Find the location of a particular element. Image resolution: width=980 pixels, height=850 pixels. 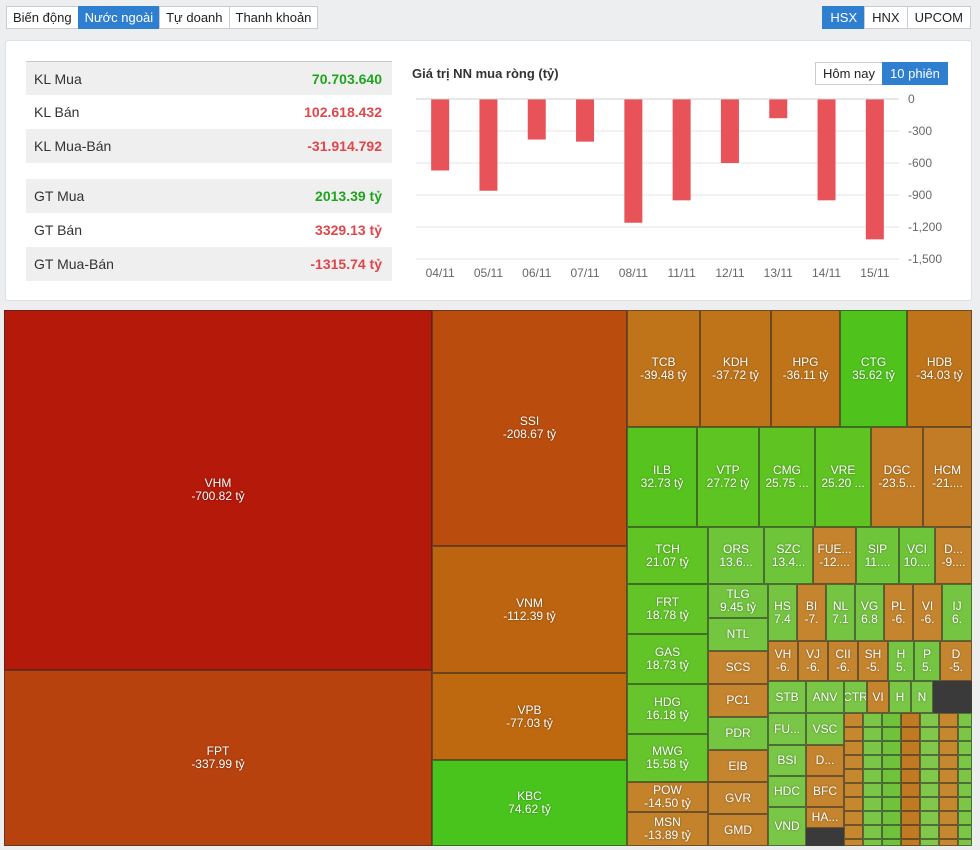

treemap-tile-vh: VH -6. is located at coordinates (783, 661).